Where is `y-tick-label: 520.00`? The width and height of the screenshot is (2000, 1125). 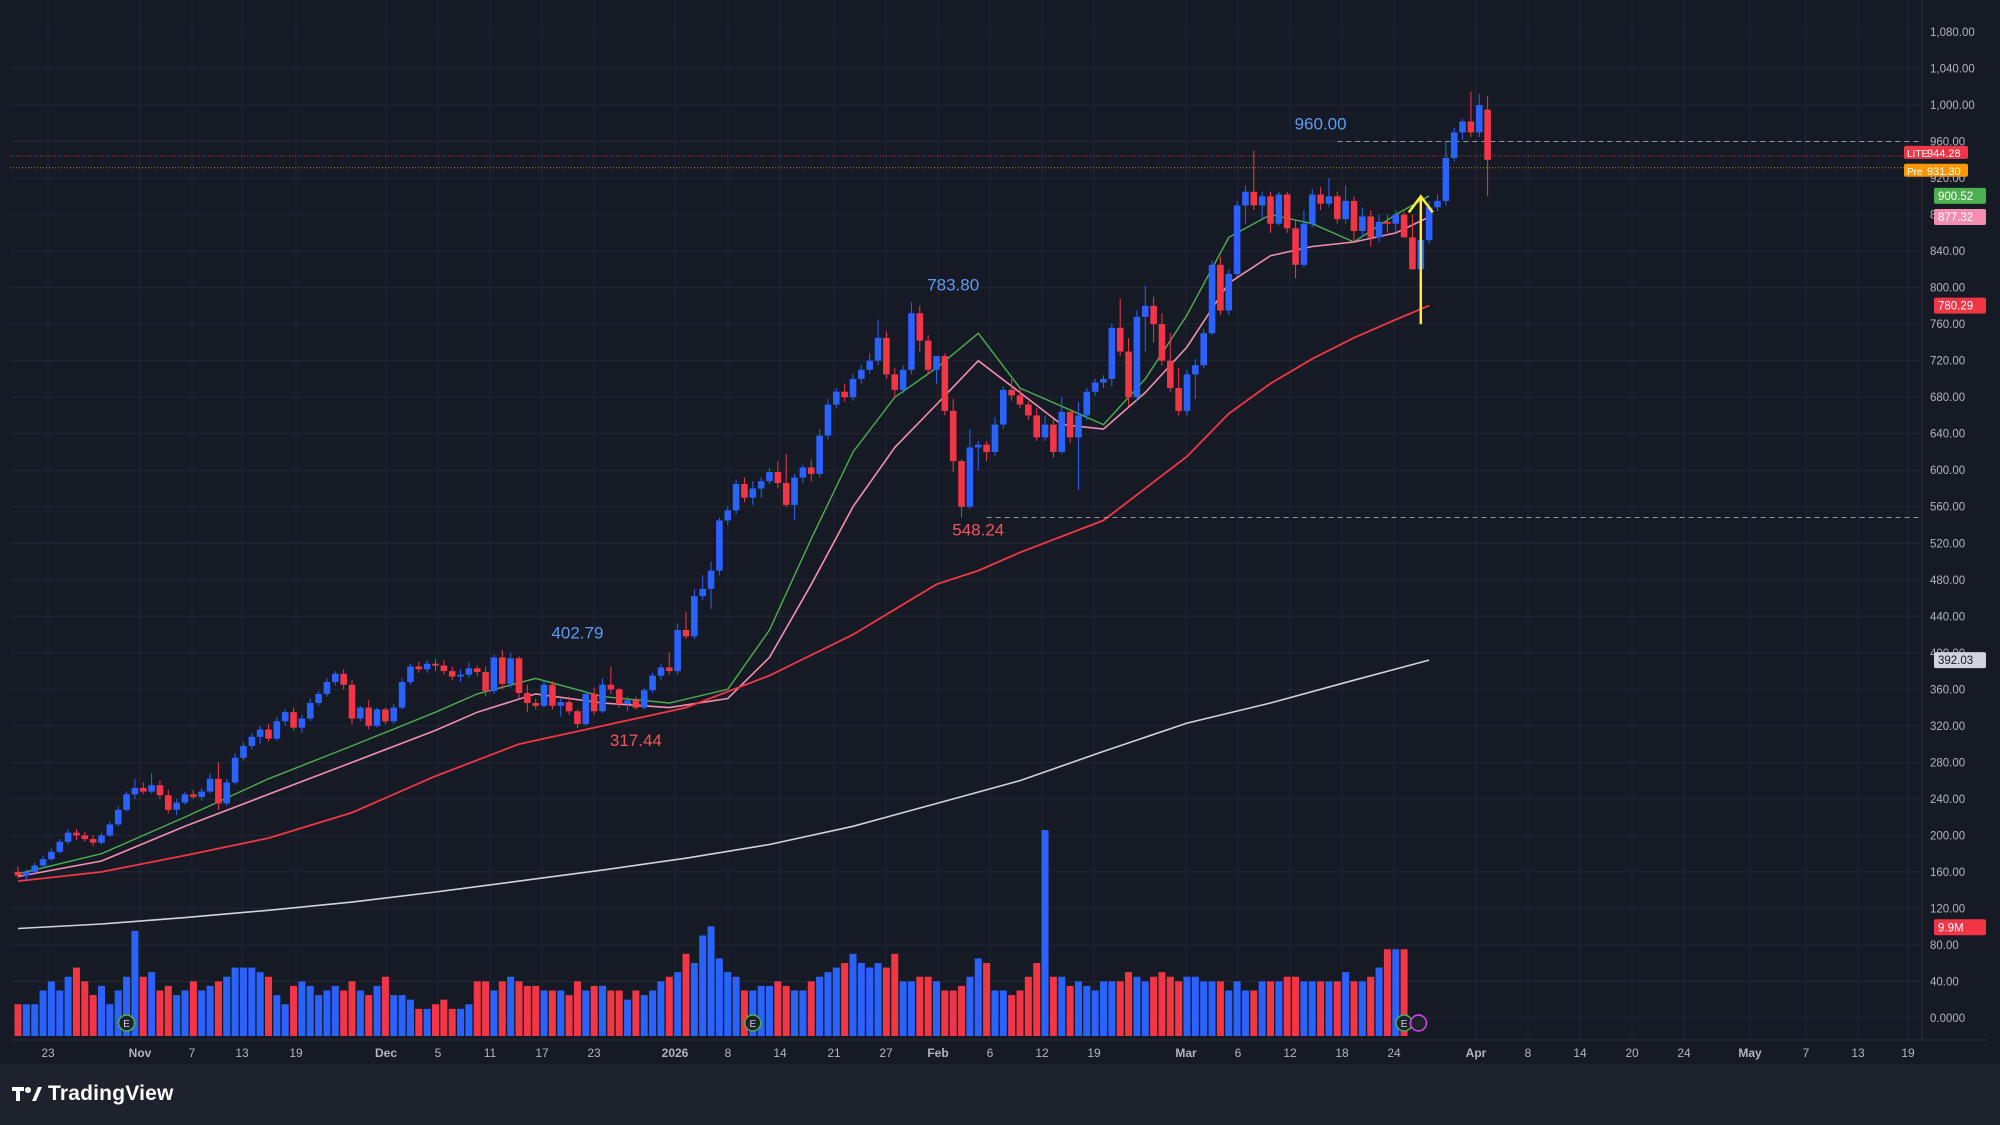
y-tick-label: 520.00 is located at coordinates (1947, 544).